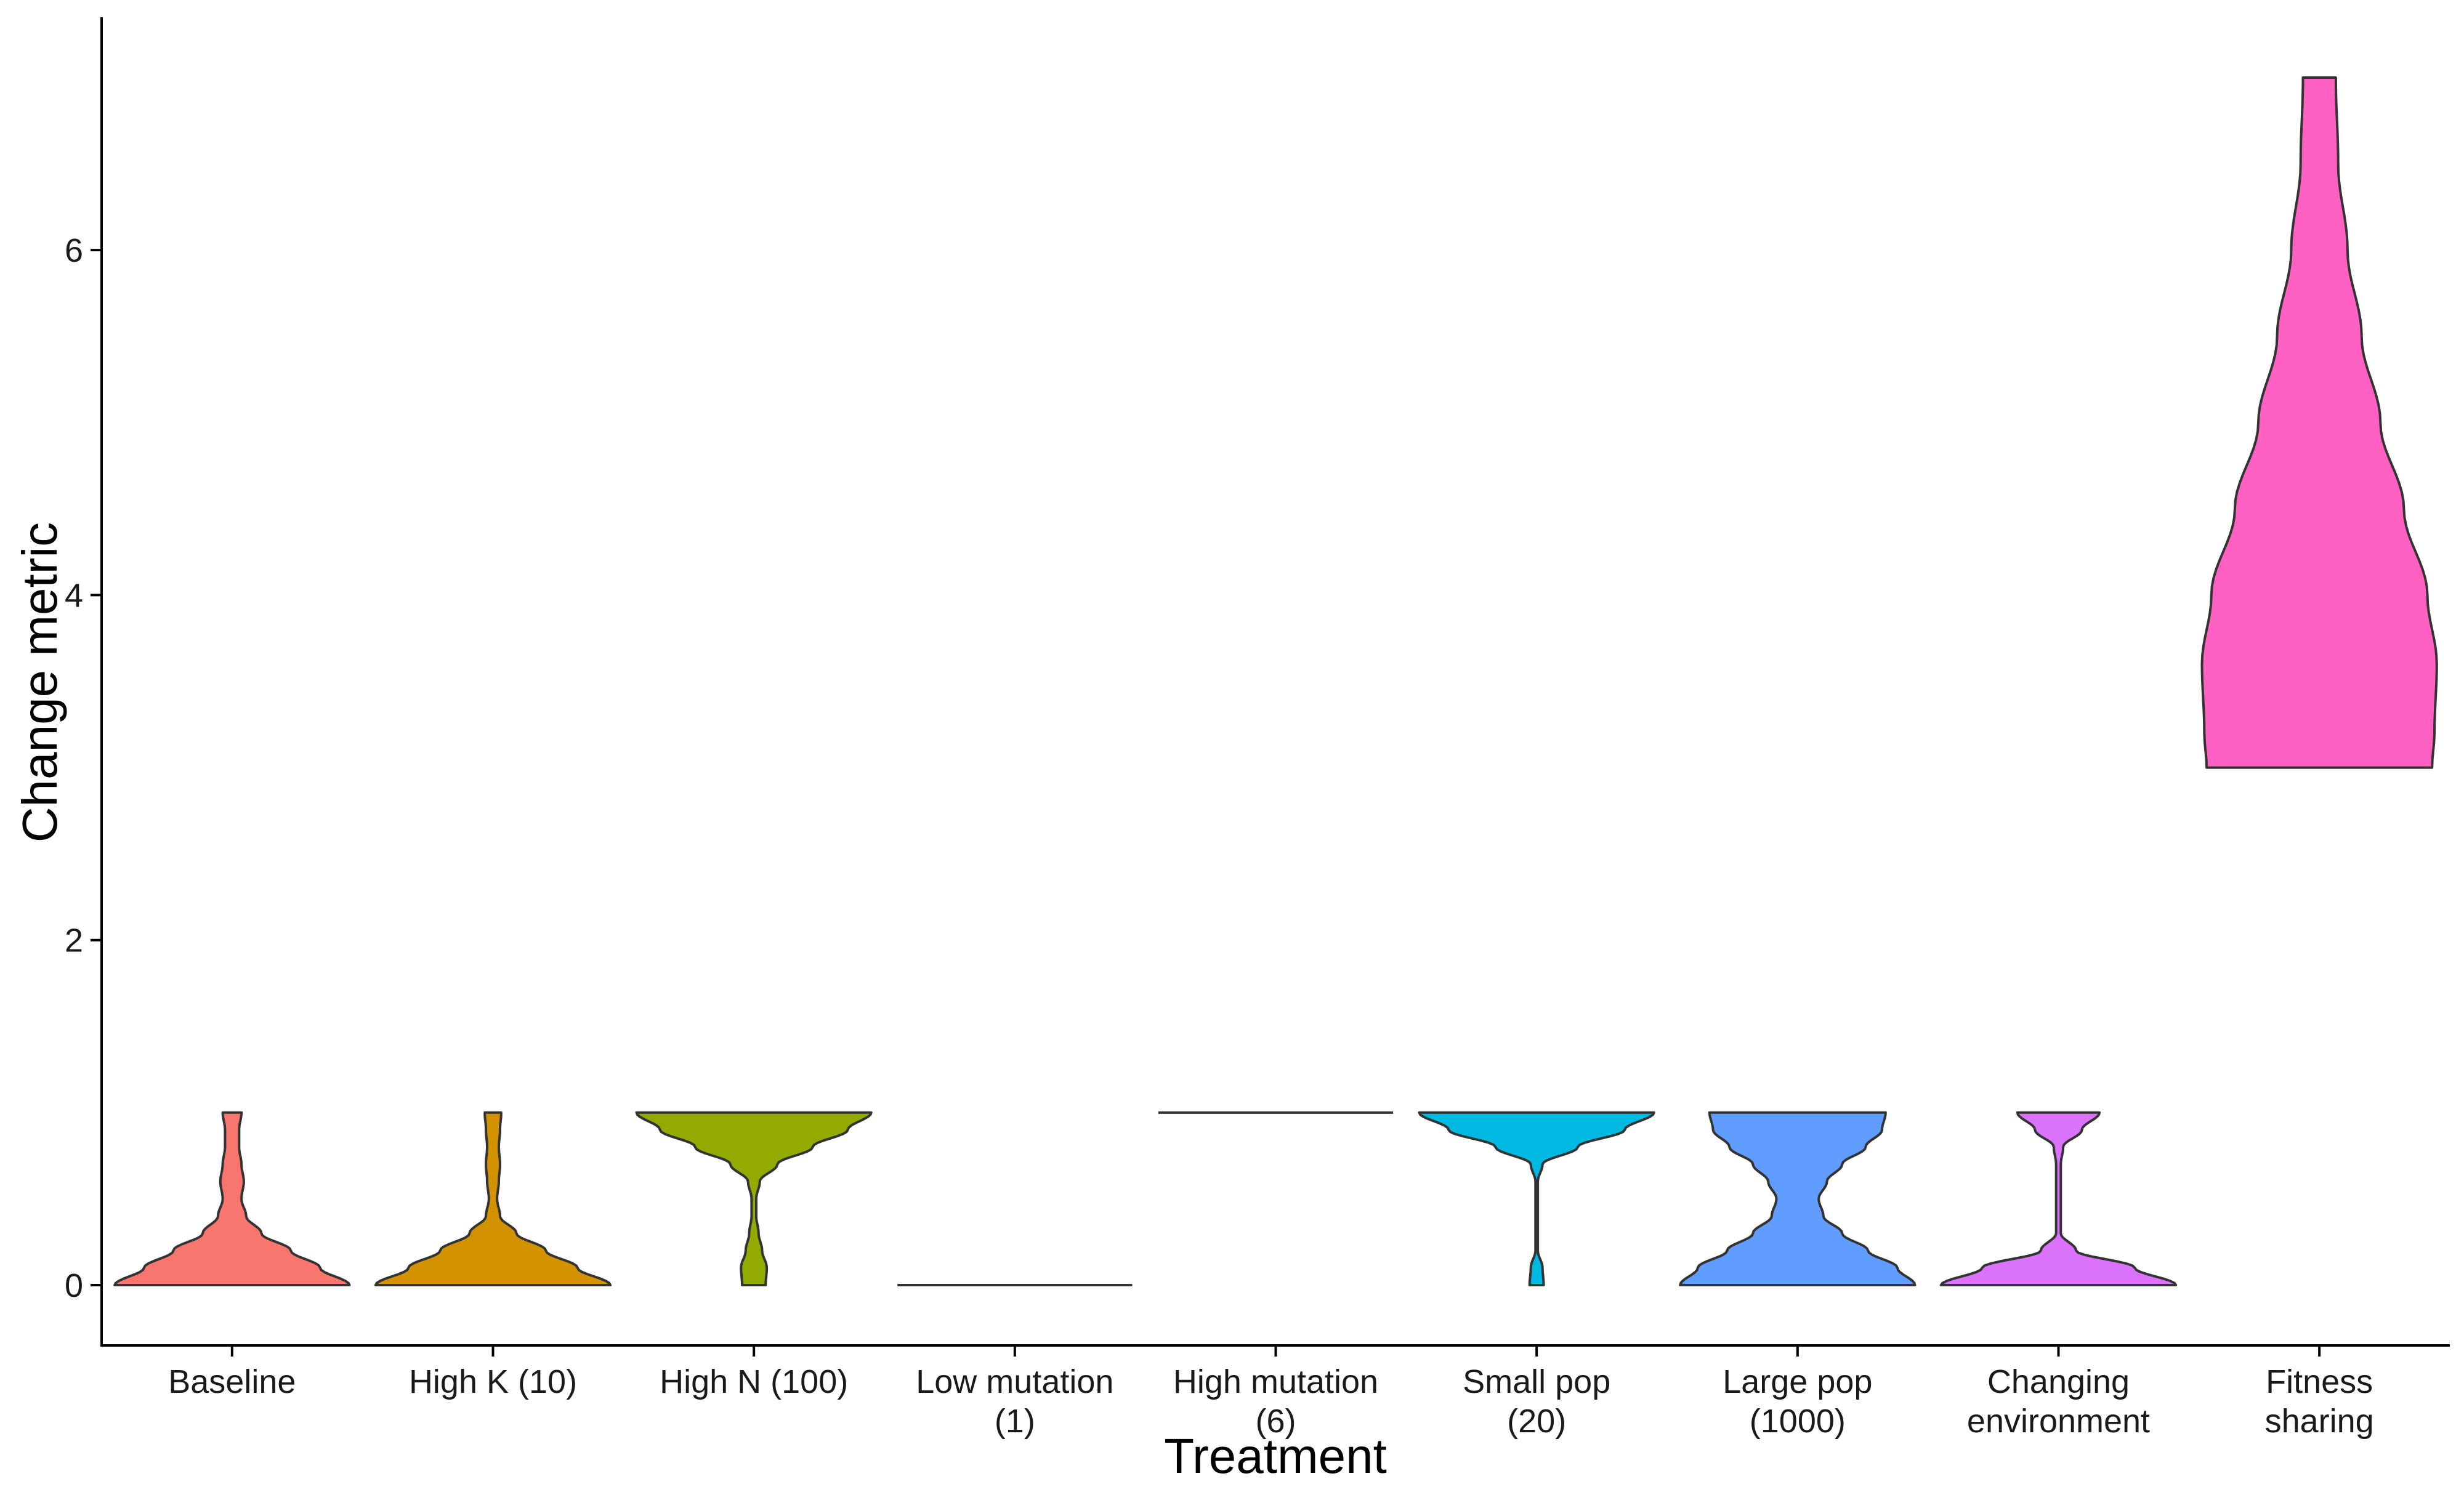 This screenshot has width=2464, height=1492. I want to click on x-tick-label: High mutation (6), so click(1275, 1401).